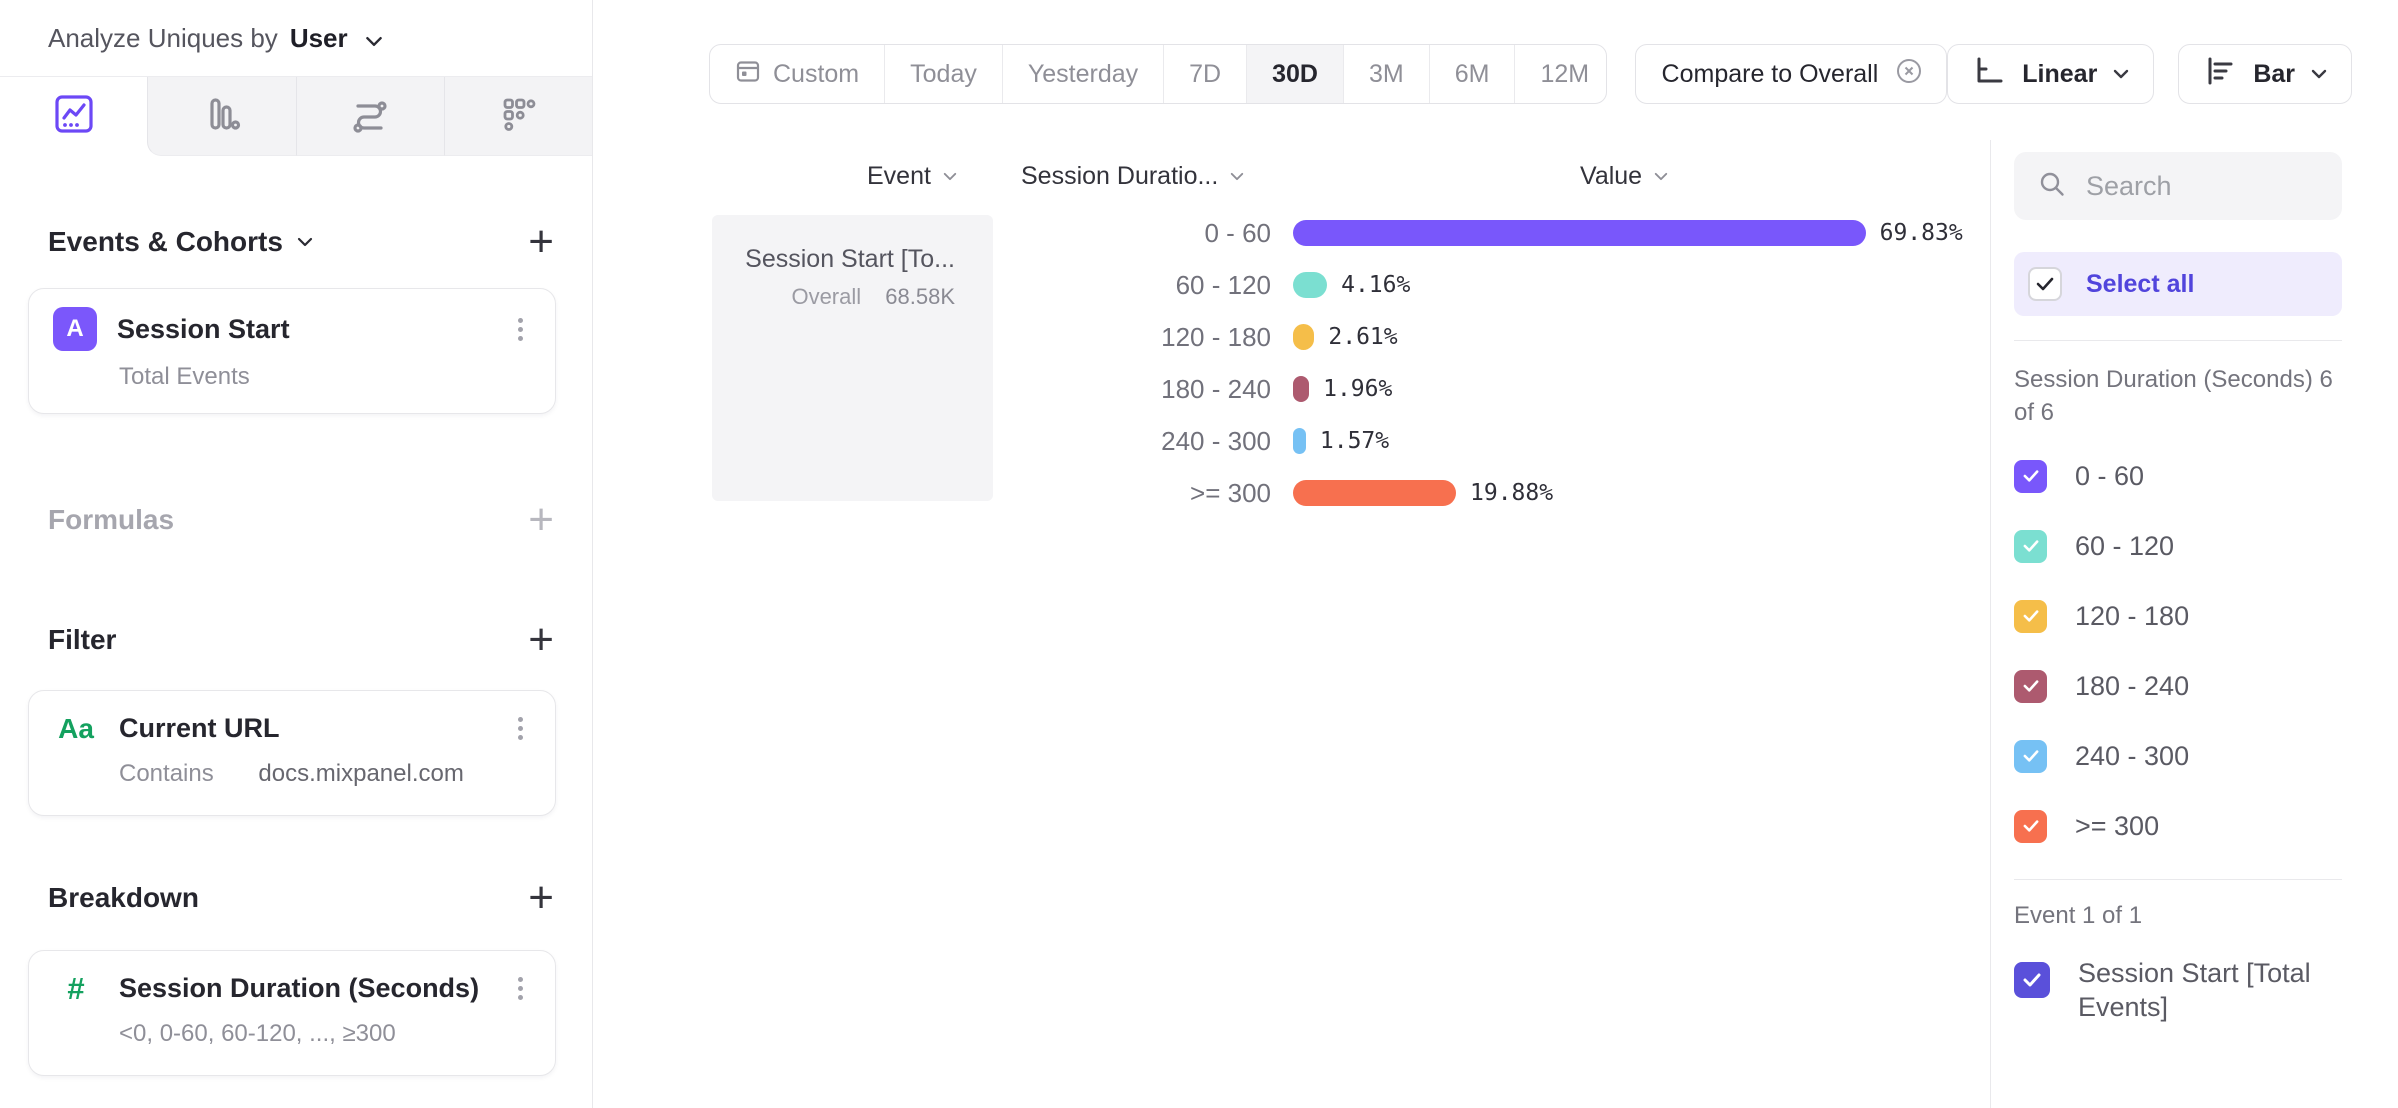  I want to click on date-range-30d: 30D, so click(1294, 74).